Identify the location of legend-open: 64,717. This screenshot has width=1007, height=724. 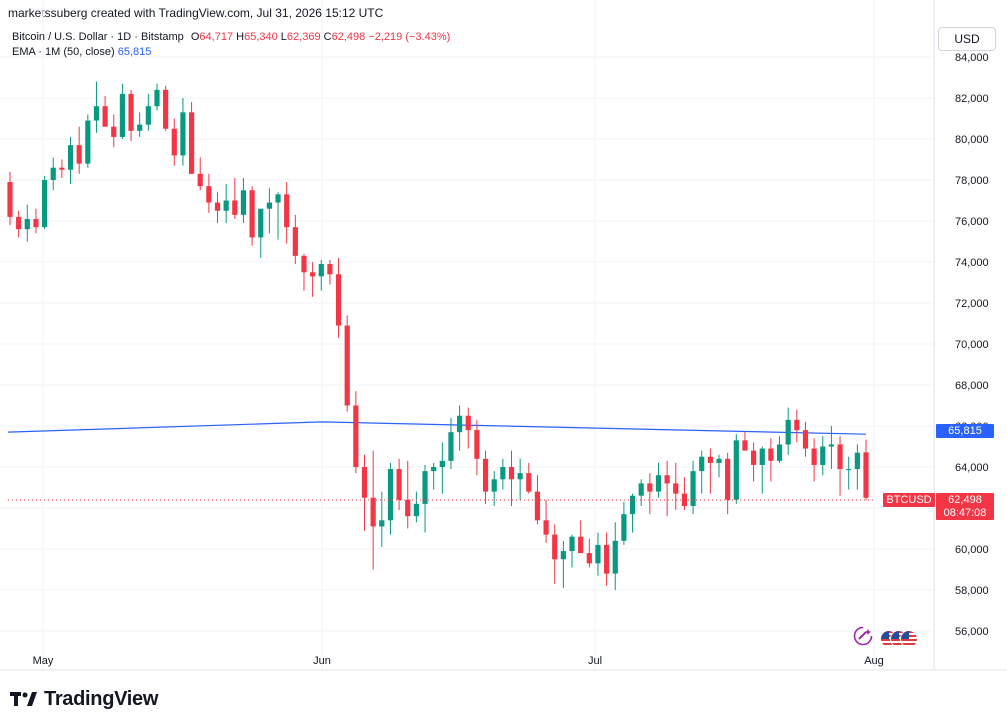
(216, 37).